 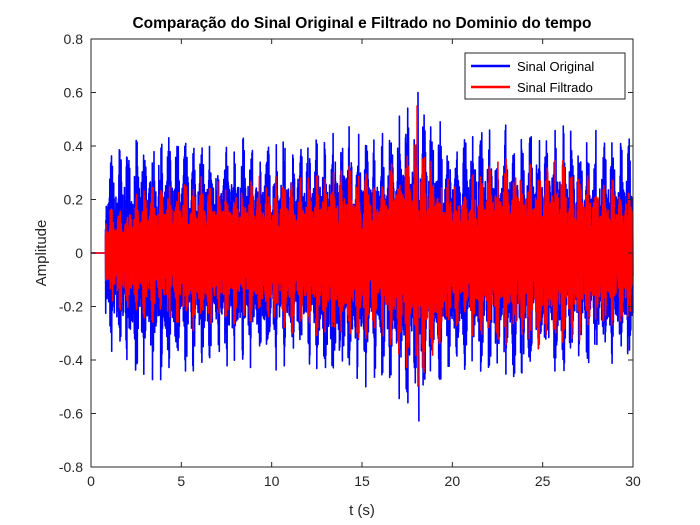 What do you see at coordinates (543, 481) in the screenshot?
I see `x-tick-label: 25` at bounding box center [543, 481].